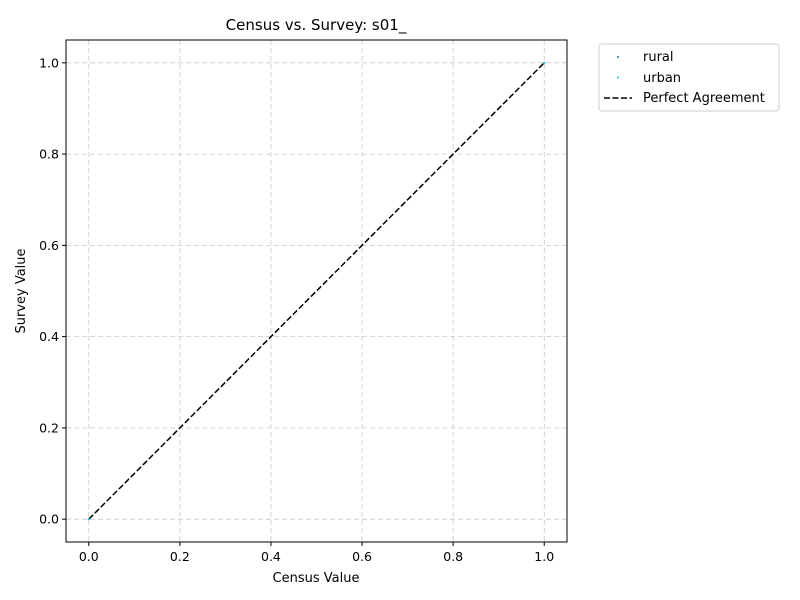  What do you see at coordinates (180, 556) in the screenshot?
I see `x-tick-label: 0.2` at bounding box center [180, 556].